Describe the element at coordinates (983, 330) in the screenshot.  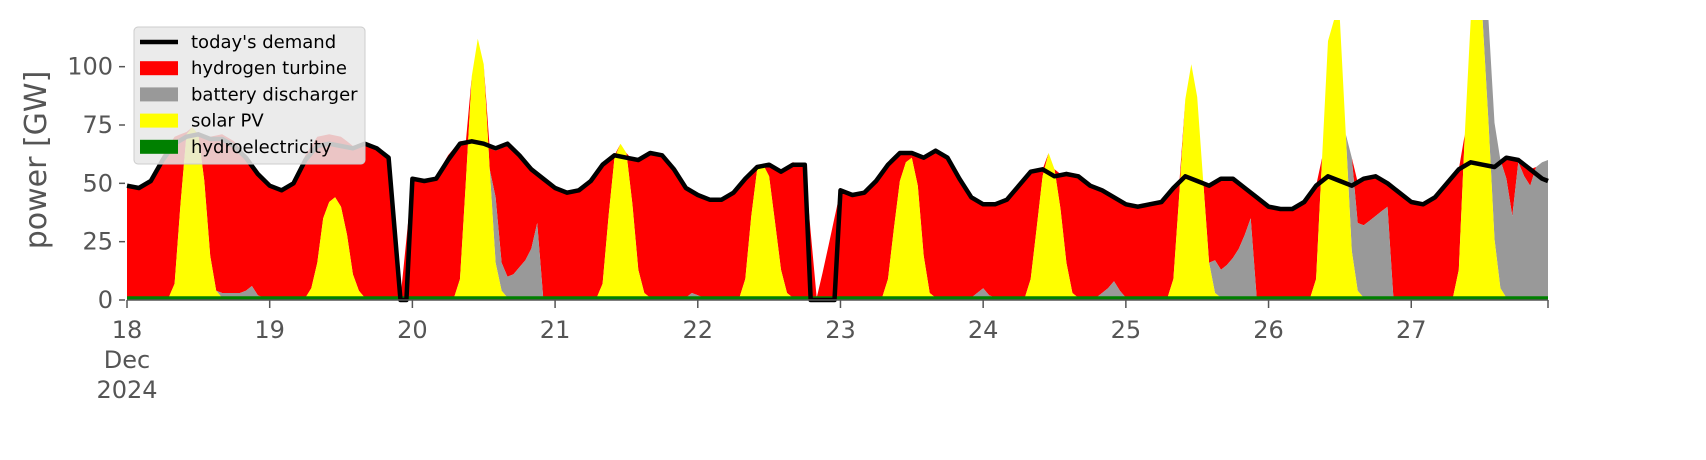
I see `x-tick-label: 24` at that location.